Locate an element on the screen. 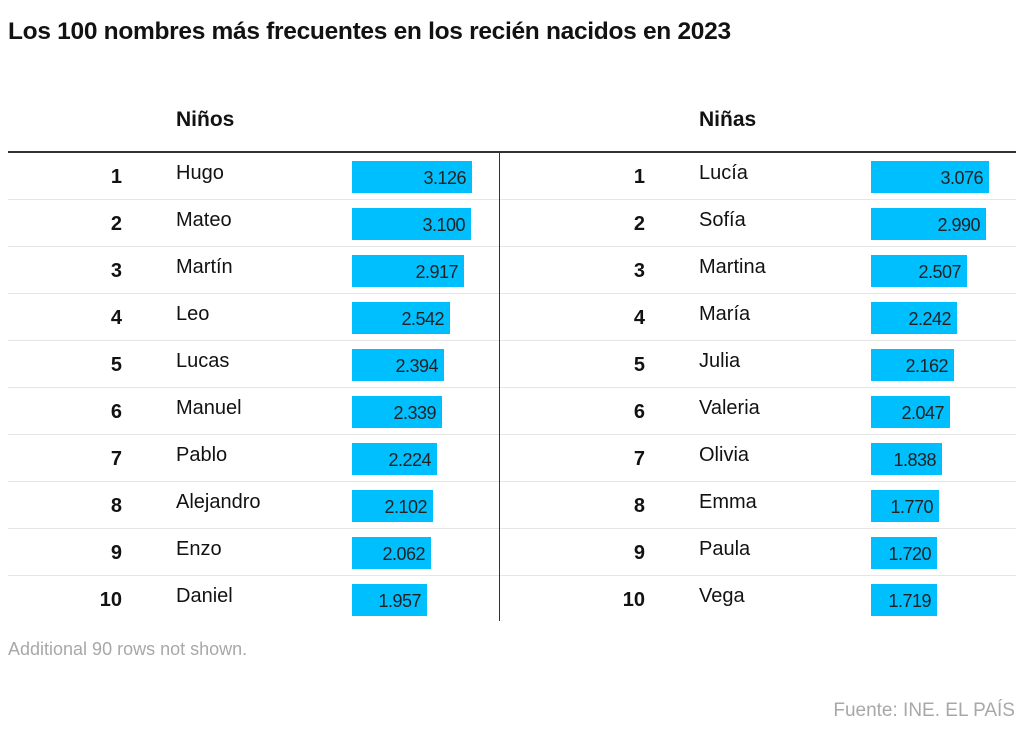 This screenshot has width=1024, height=735. baby-name: Valeria is located at coordinates (729, 408).